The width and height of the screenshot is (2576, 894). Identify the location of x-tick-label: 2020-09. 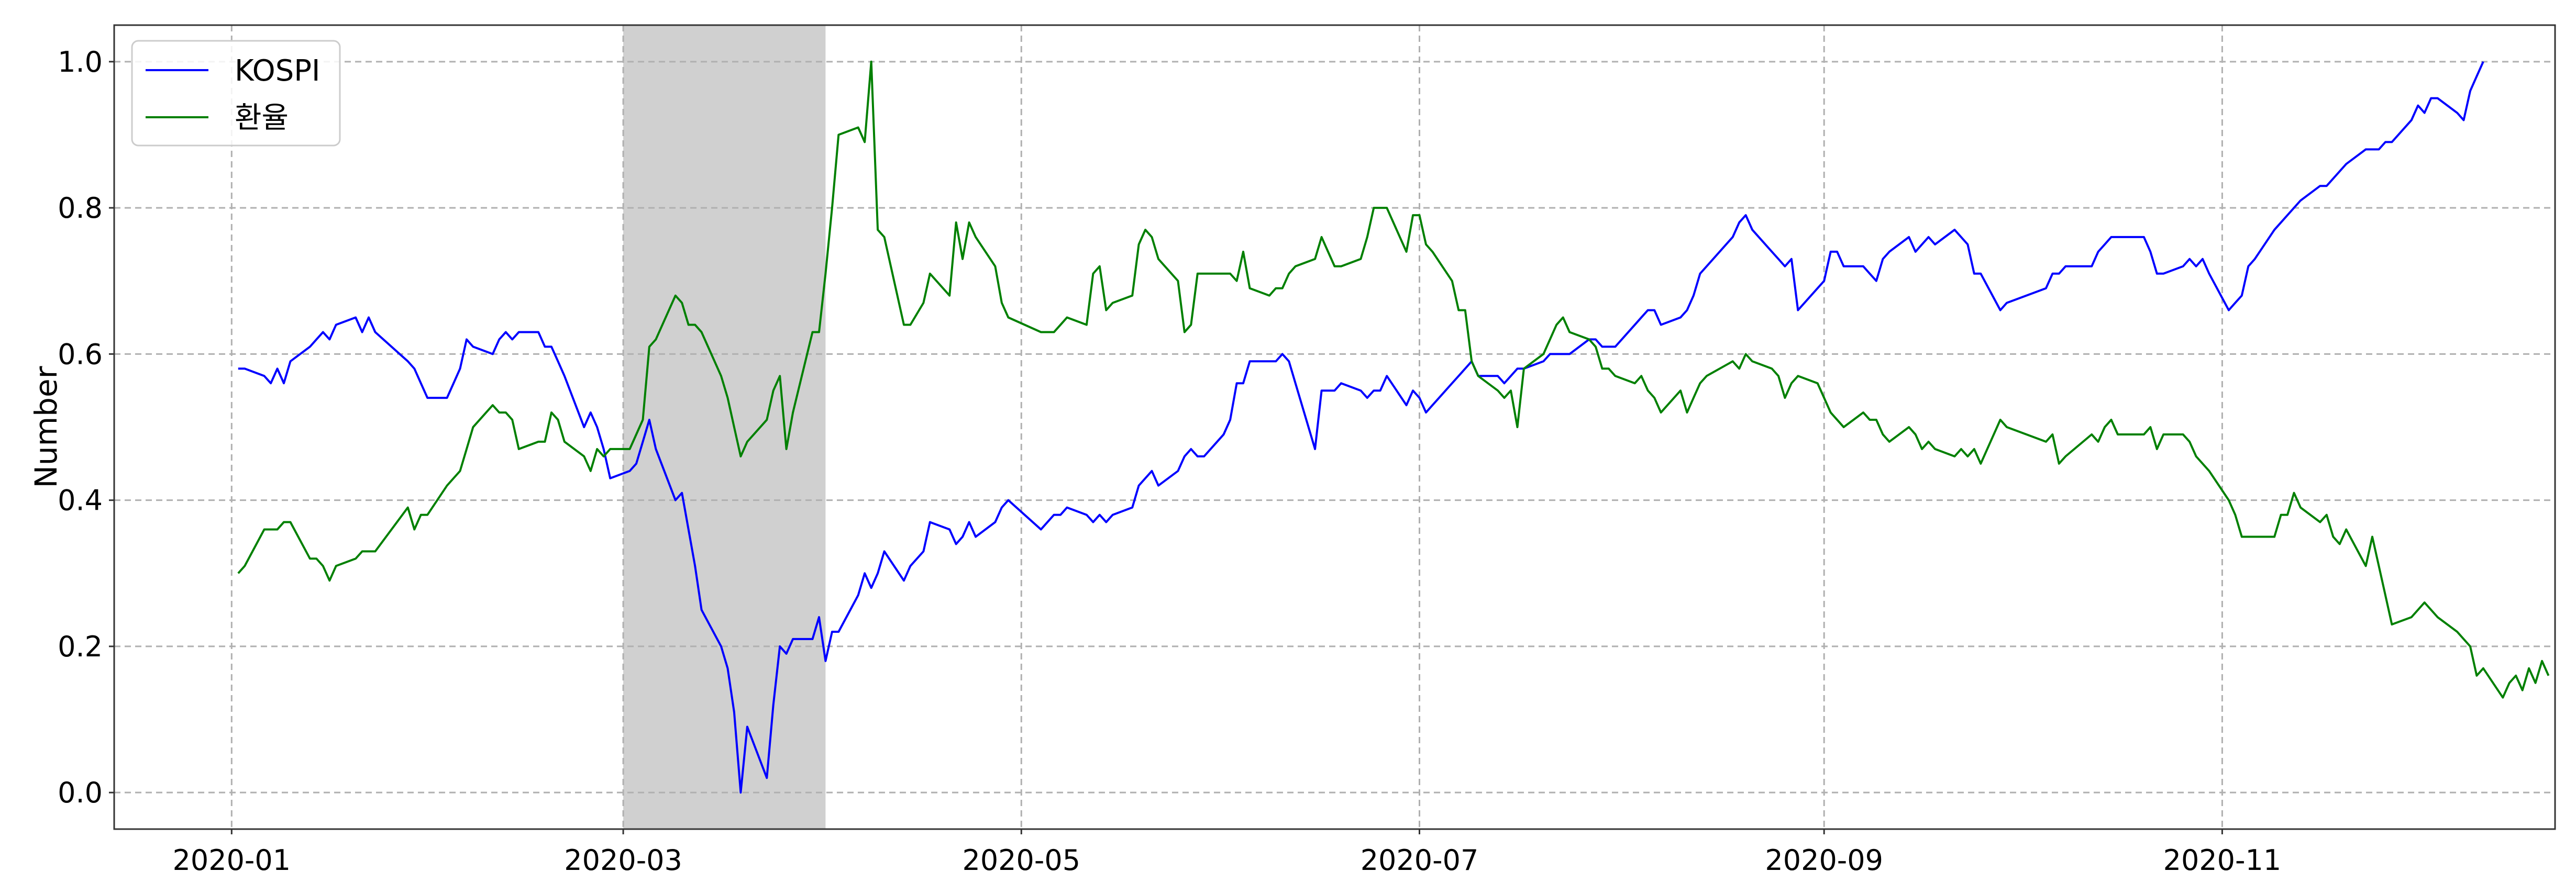
(1824, 861).